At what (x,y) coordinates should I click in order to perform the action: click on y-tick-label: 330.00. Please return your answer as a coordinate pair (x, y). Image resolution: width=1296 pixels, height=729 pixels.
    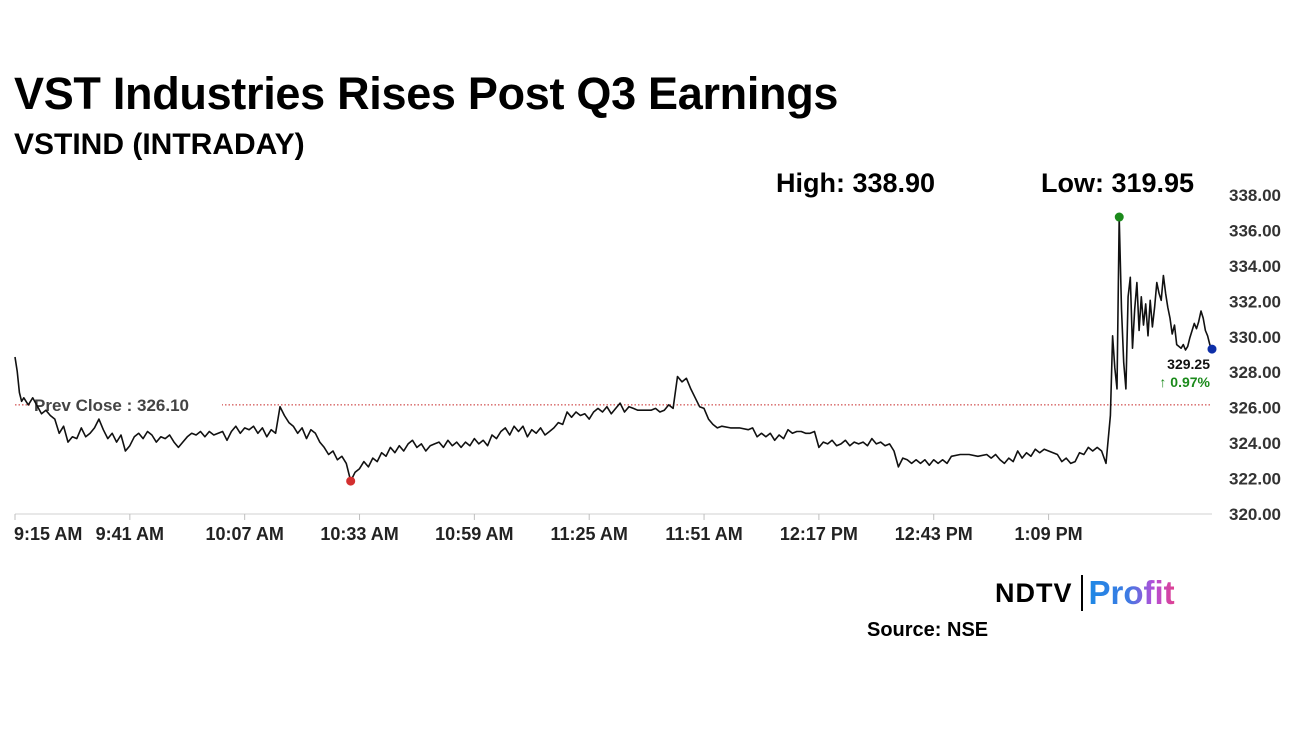
    Looking at the image, I should click on (1255, 337).